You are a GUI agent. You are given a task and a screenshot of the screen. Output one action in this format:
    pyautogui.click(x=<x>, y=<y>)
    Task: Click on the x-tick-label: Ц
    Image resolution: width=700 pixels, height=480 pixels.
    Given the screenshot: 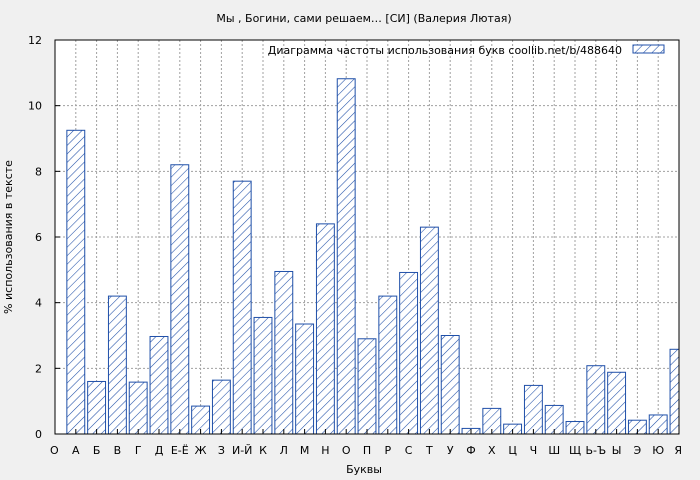 What is the action you would take?
    pyautogui.click(x=512, y=450)
    